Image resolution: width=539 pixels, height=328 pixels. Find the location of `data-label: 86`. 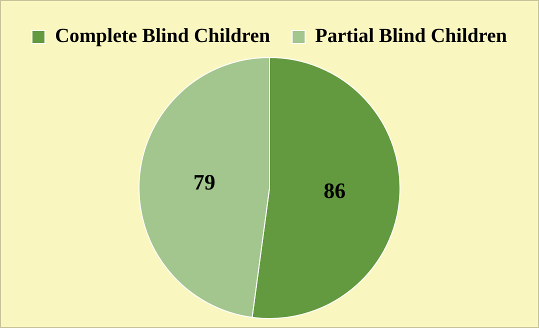

data-label: 86 is located at coordinates (335, 191).